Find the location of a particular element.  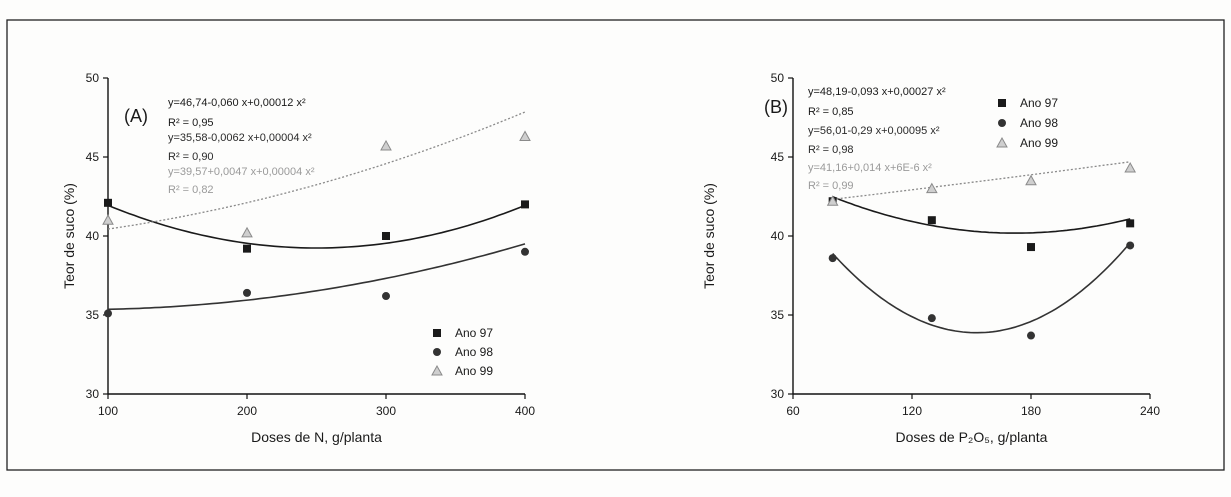

chart-a-equation-ano-98: y=35,58-0,0062 x+0,00004 x² is located at coordinates (240, 138).